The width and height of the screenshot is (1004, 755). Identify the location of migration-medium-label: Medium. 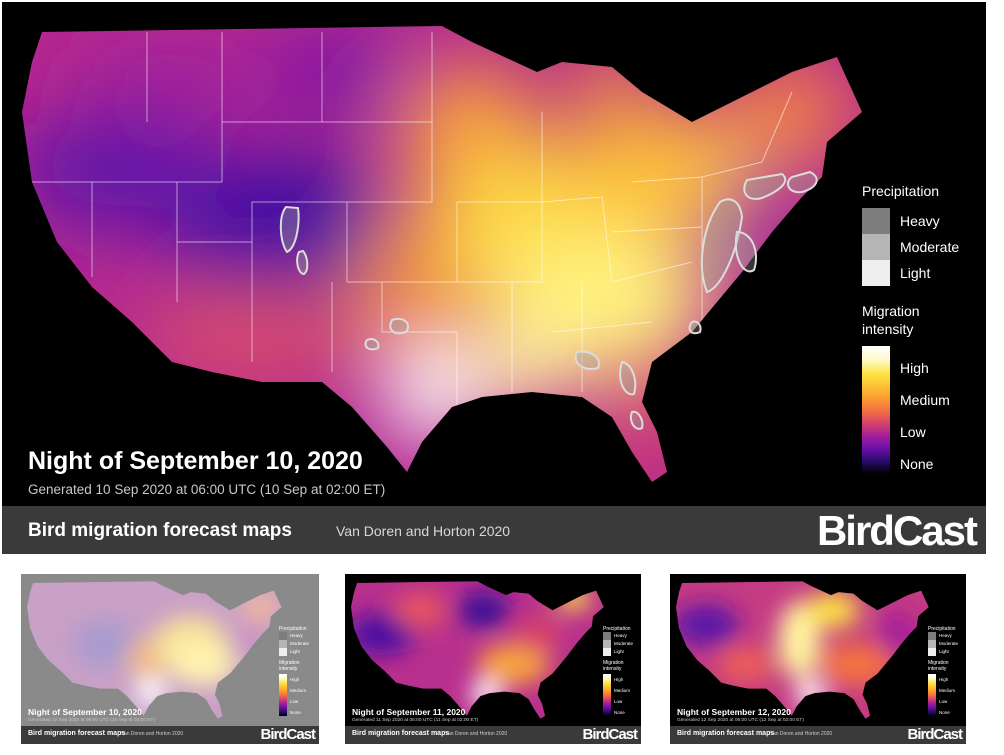
(925, 400).